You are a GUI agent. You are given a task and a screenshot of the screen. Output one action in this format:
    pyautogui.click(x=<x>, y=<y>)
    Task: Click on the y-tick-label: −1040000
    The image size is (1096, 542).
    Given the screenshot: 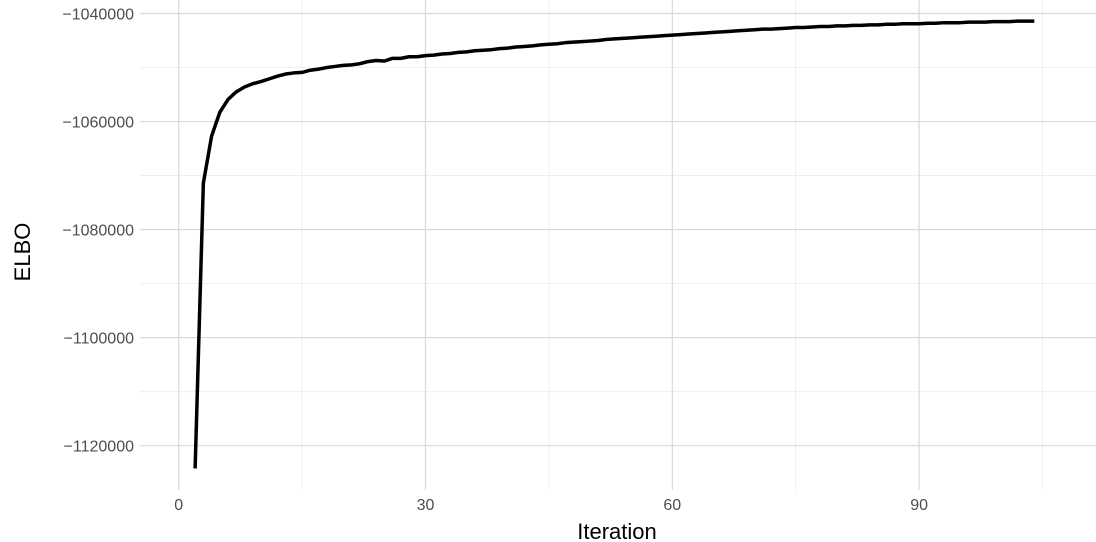 What is the action you would take?
    pyautogui.click(x=98, y=15)
    